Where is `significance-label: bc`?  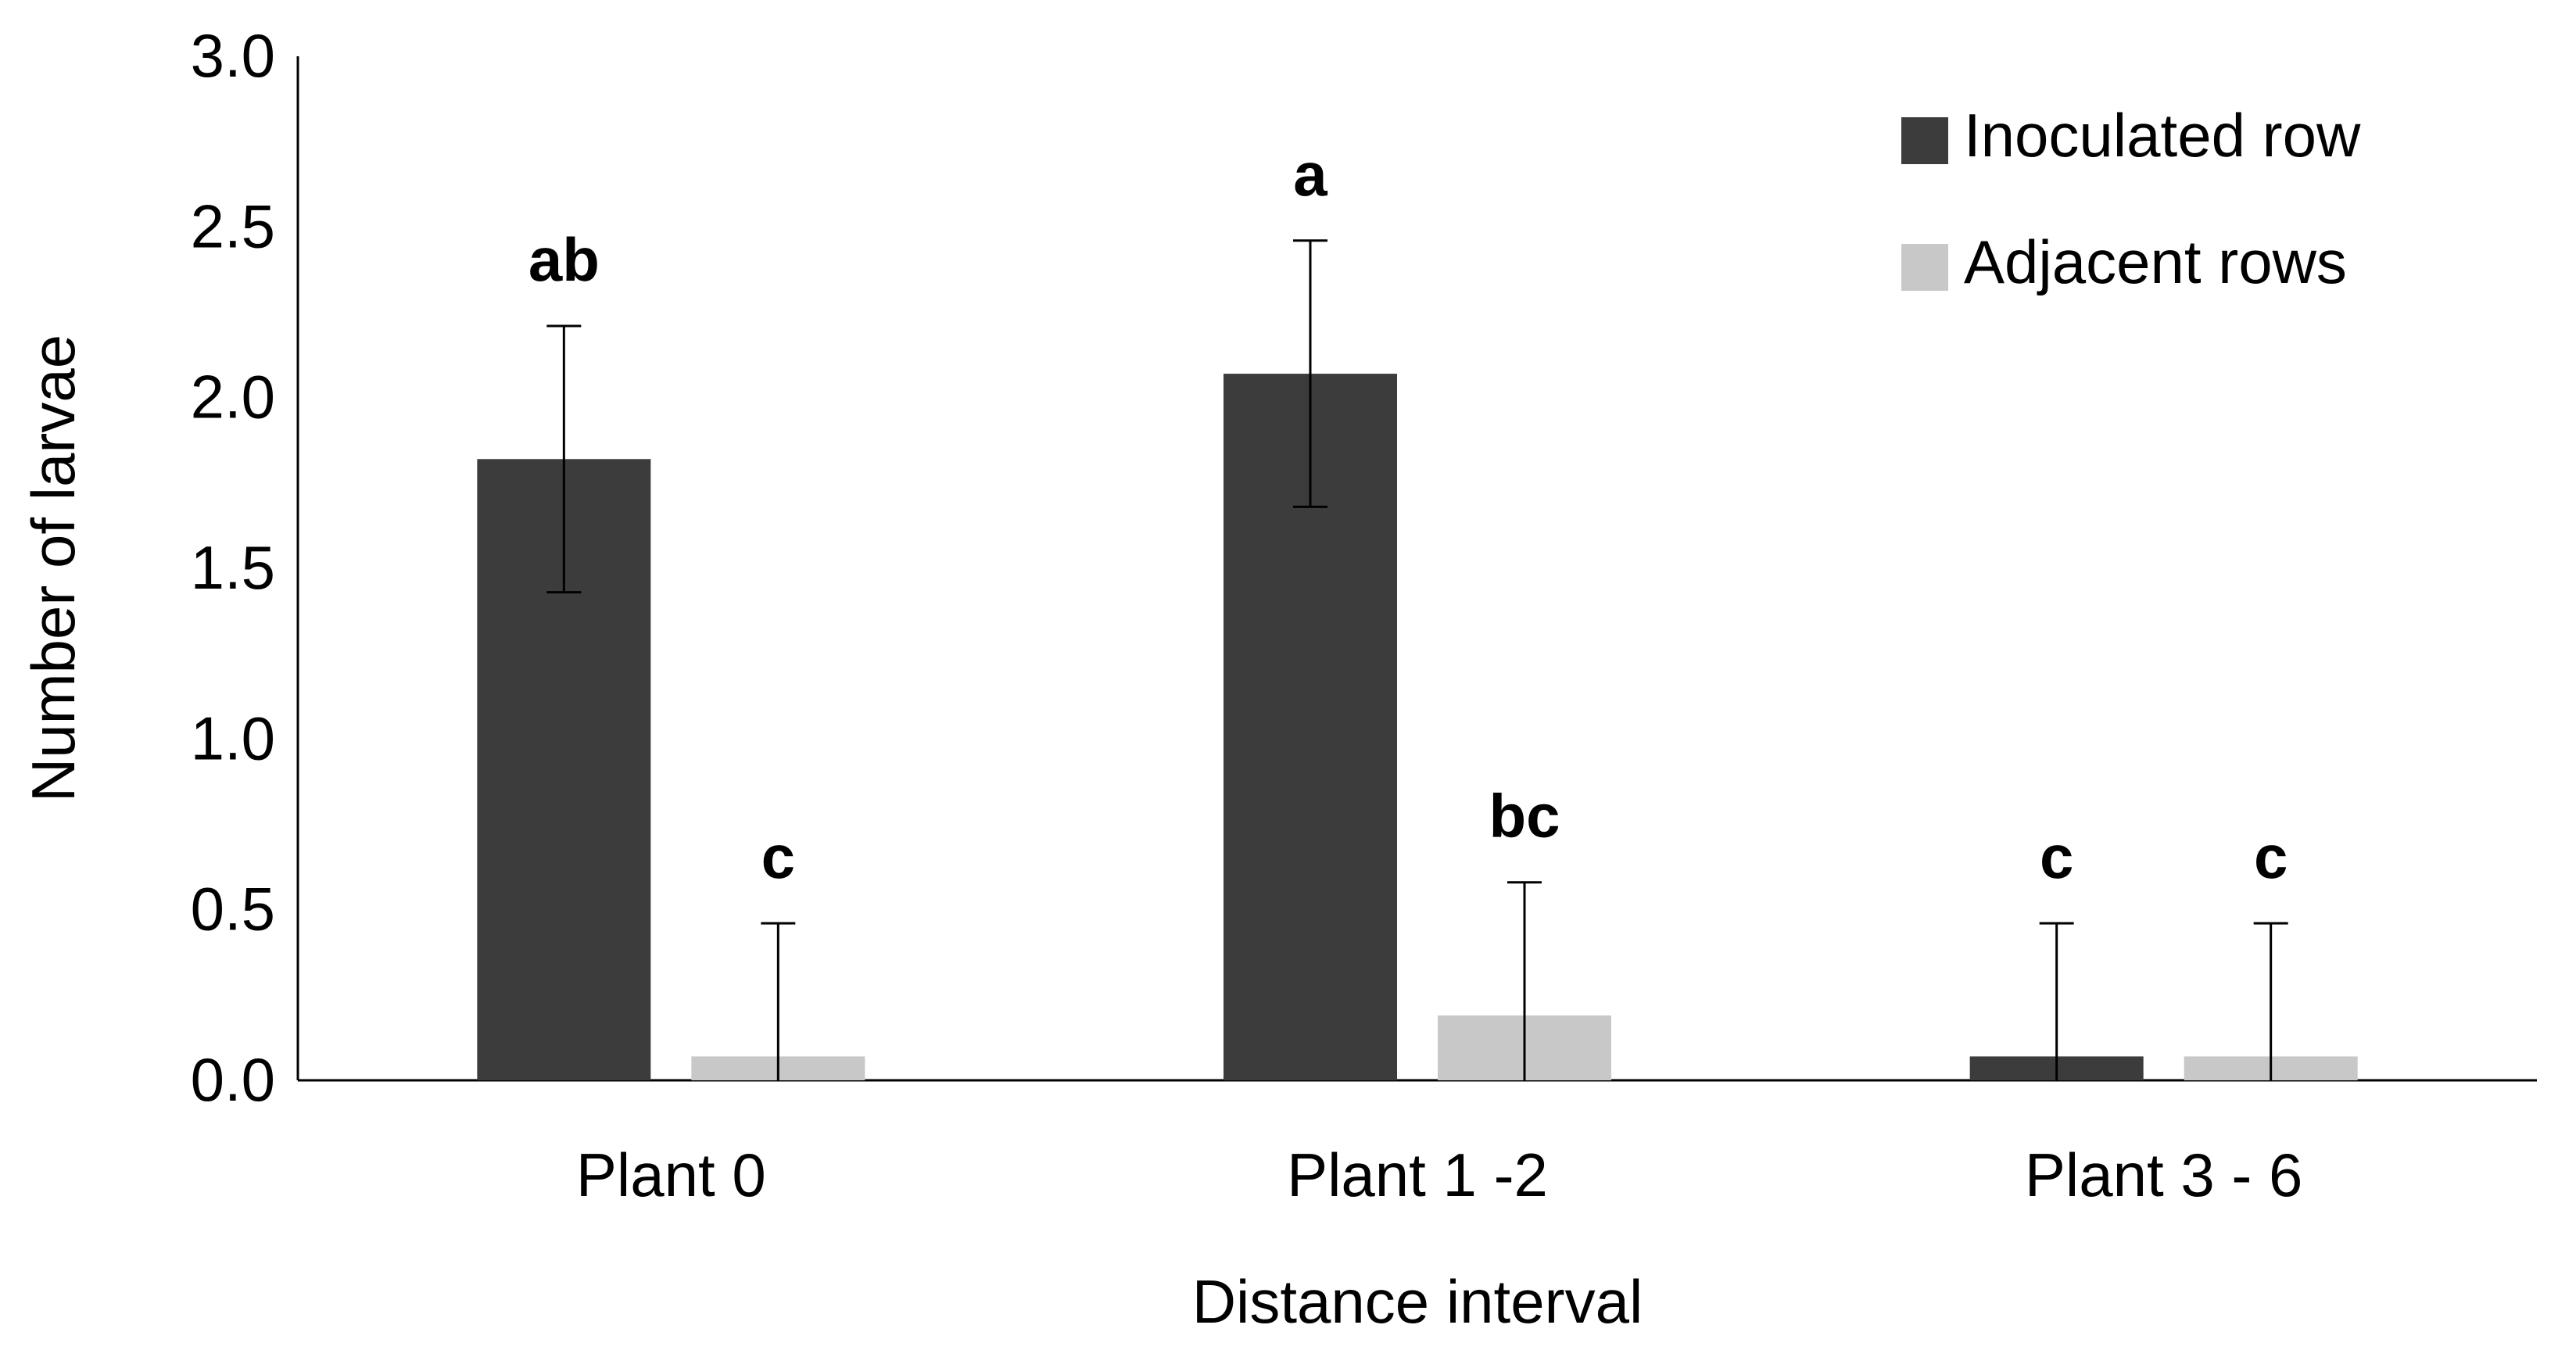
significance-label: bc is located at coordinates (1524, 816).